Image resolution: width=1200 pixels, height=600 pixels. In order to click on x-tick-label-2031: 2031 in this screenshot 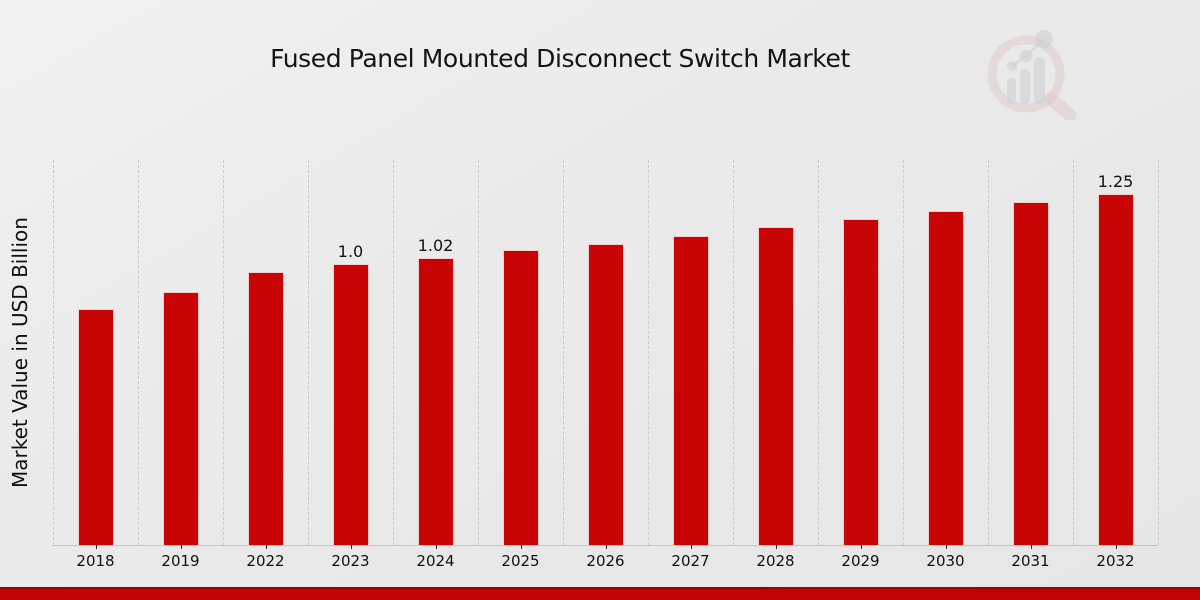, I will do `click(1030, 561)`.